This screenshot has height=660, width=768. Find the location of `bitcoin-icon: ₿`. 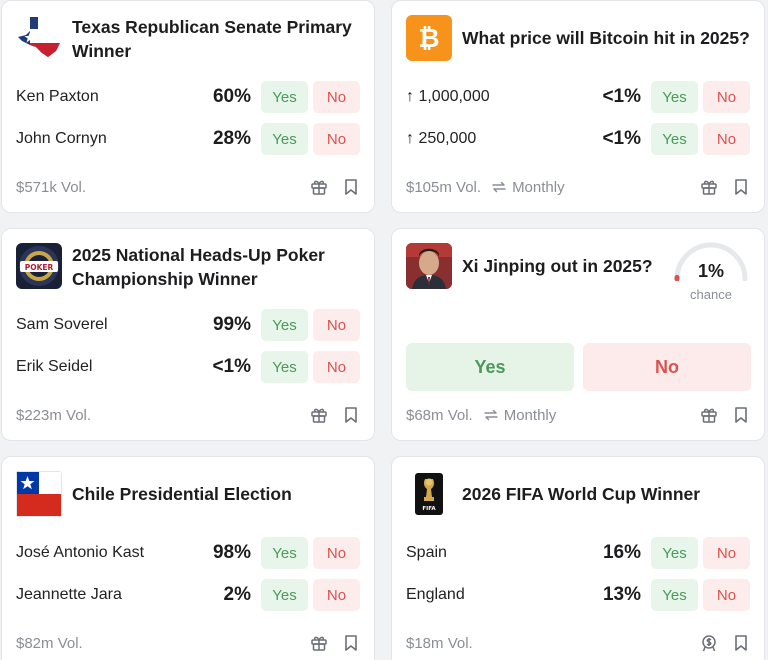

bitcoin-icon: ₿ is located at coordinates (429, 38).